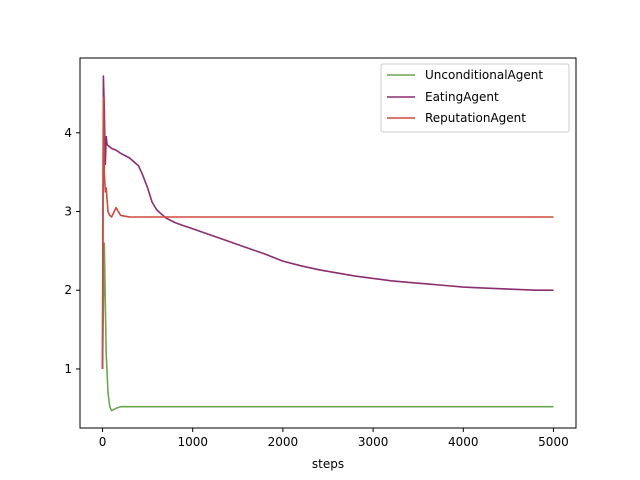 The height and width of the screenshot is (480, 640). I want to click on legend-label-unconditionalagent: UnconditionalAgent, so click(484, 75).